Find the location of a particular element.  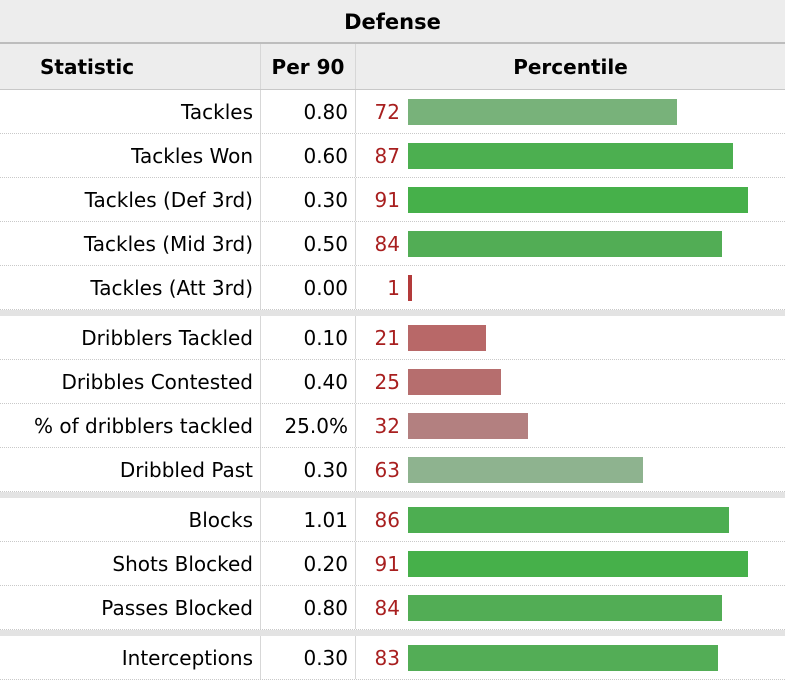

table-row: Tackles 0.80 72 is located at coordinates (392, 112).